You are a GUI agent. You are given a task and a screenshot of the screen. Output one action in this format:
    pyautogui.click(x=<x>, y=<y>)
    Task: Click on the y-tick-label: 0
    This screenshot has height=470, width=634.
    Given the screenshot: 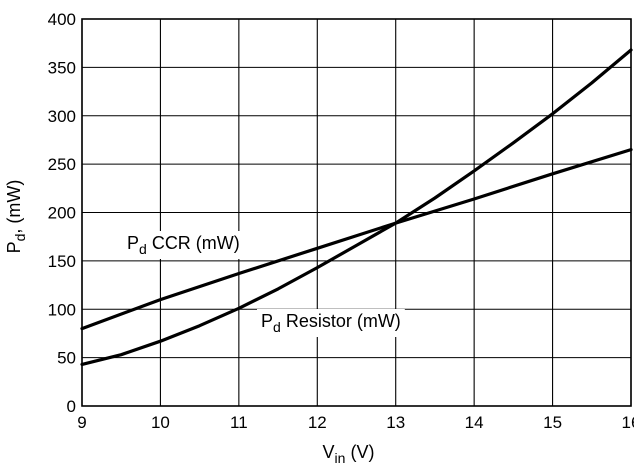 What is the action you would take?
    pyautogui.click(x=71, y=406)
    